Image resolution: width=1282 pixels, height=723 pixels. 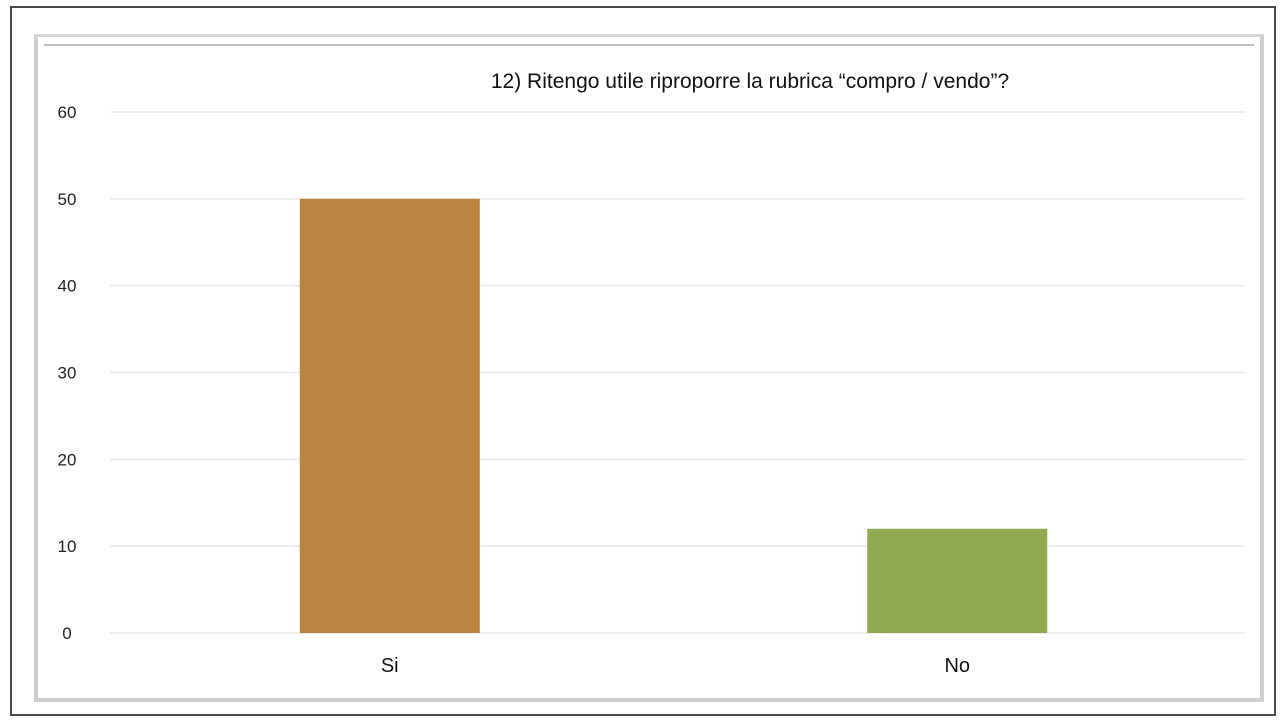 I want to click on x-tick-label-si: Si, so click(x=390, y=666).